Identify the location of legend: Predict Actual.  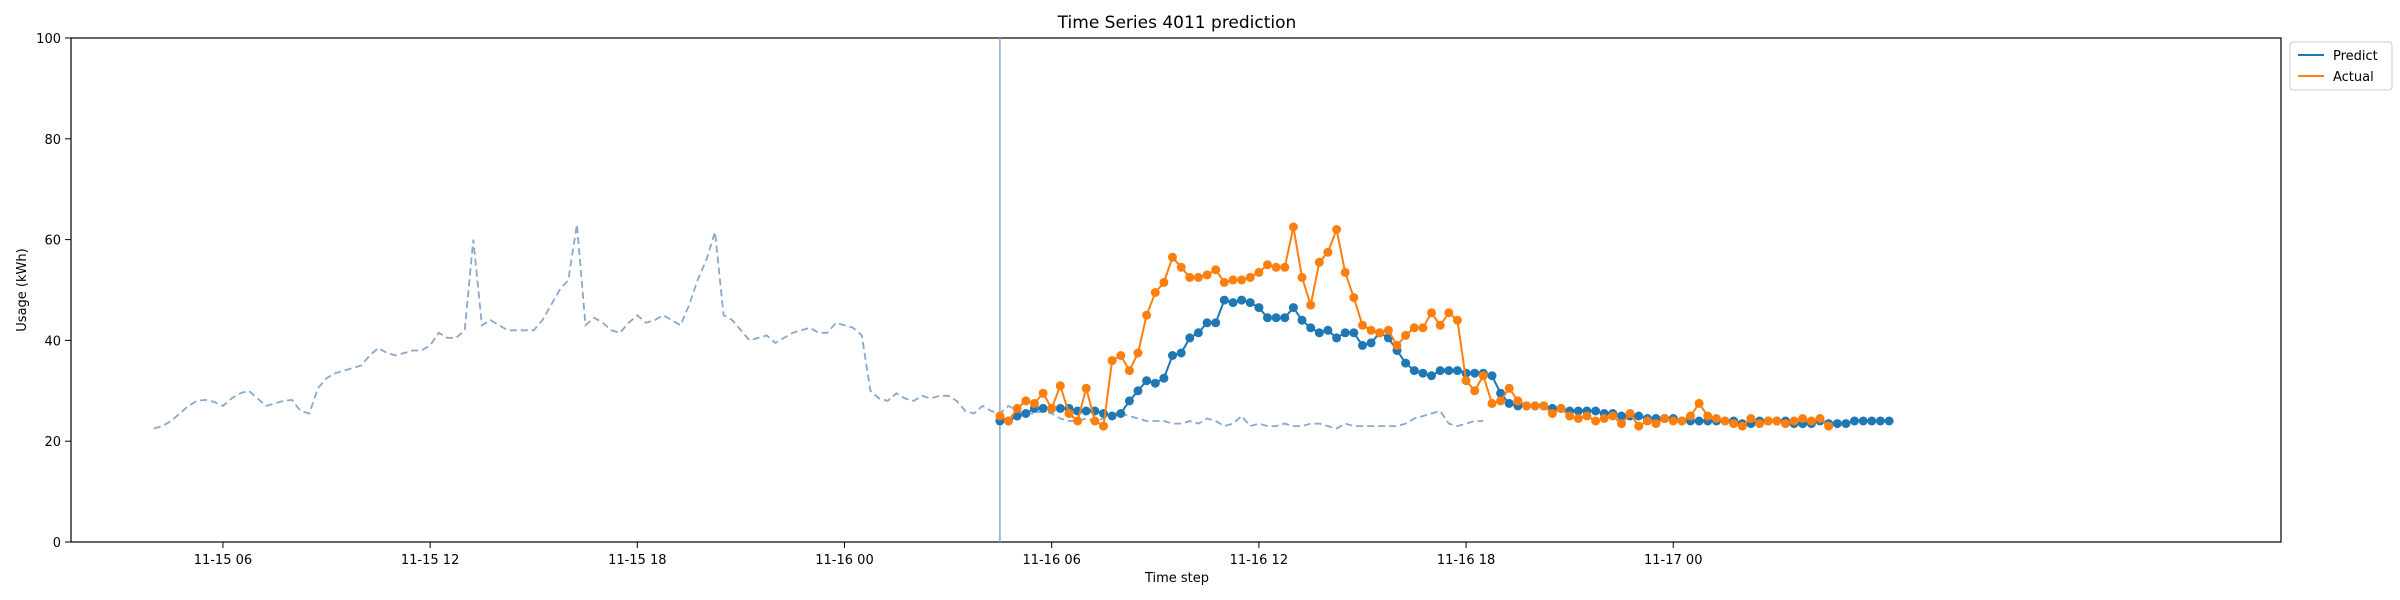
(2341, 66).